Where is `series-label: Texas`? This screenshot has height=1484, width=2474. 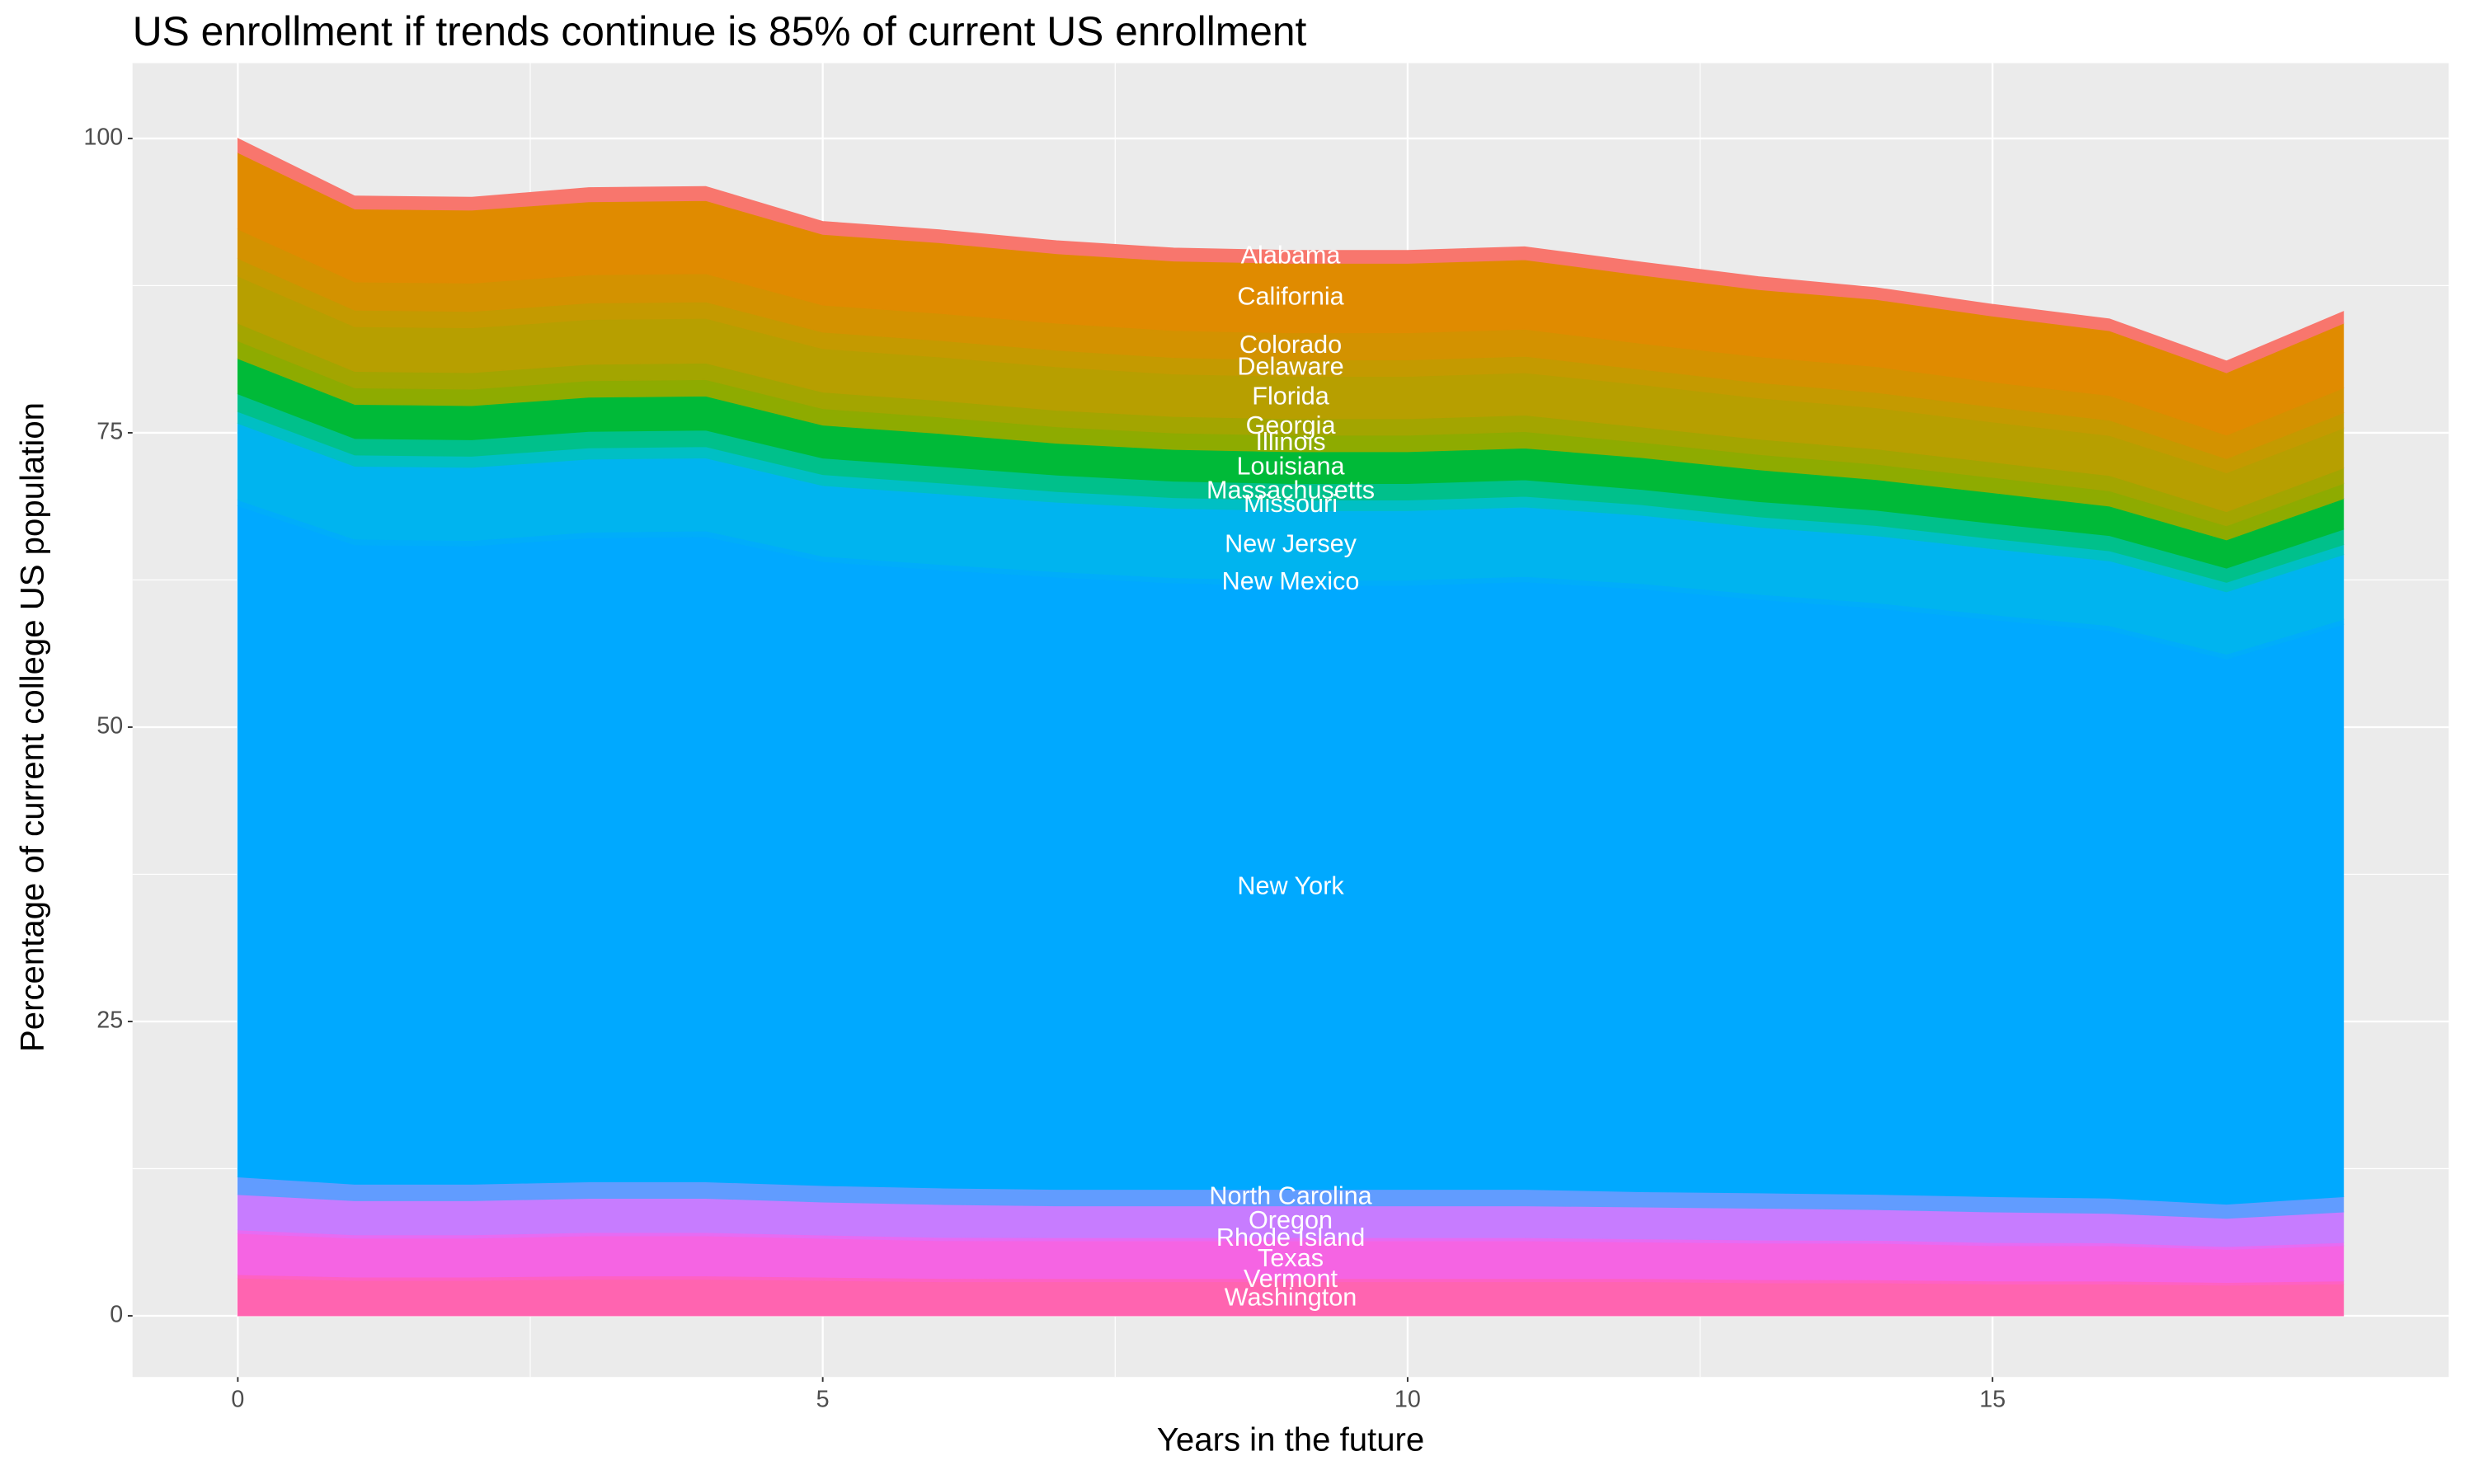
series-label: Texas is located at coordinates (1291, 1258).